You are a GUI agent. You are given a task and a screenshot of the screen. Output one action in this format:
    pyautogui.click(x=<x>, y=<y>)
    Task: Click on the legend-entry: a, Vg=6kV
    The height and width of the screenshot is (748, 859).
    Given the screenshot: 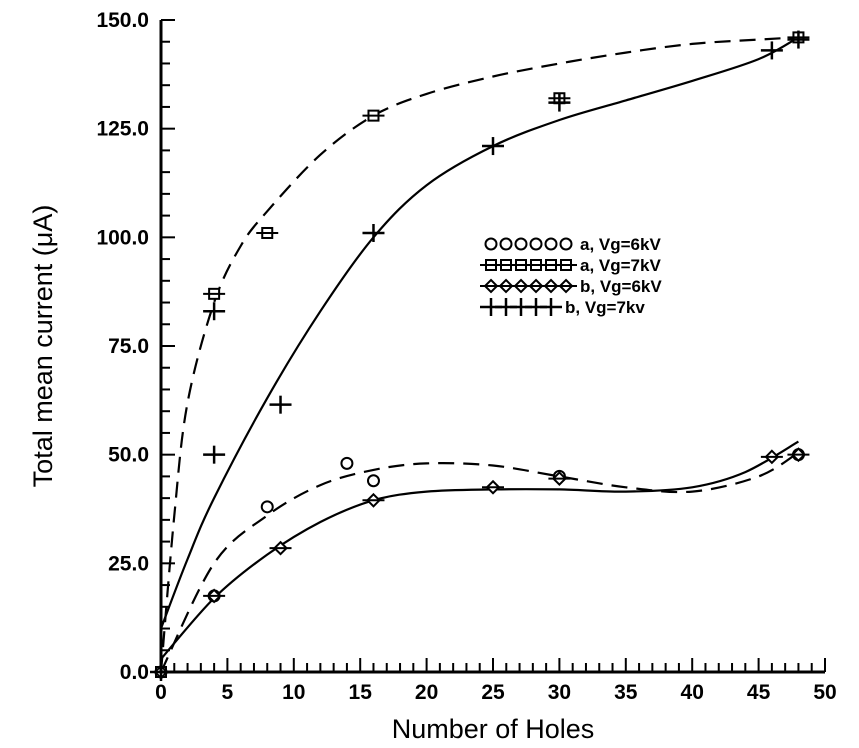 What is the action you would take?
    pyautogui.click(x=572, y=244)
    